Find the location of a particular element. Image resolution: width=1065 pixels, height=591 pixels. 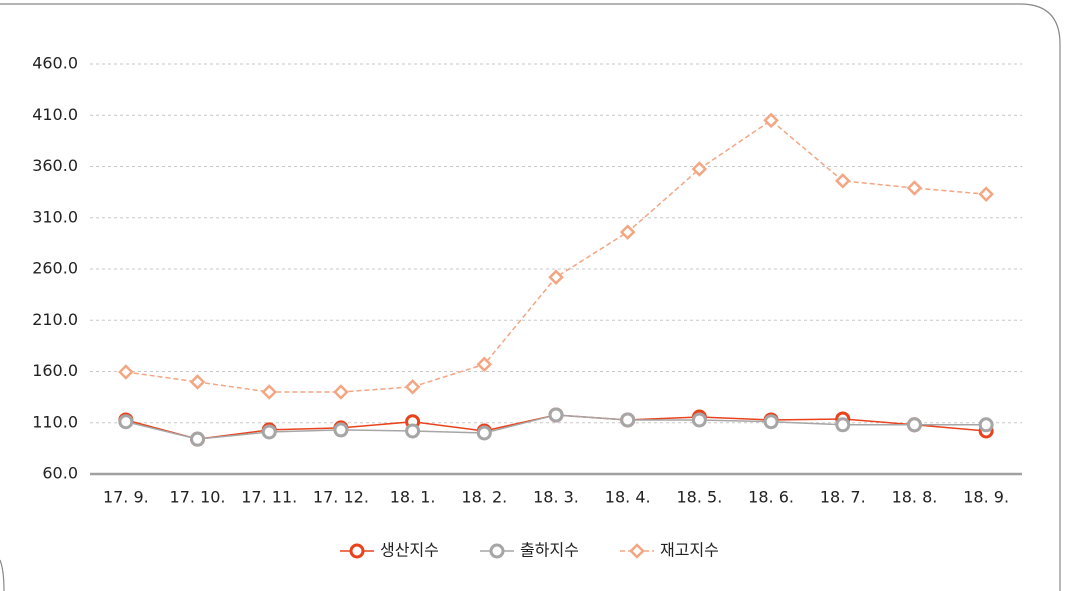

y-tick-label: 260.0 is located at coordinates (55, 268).